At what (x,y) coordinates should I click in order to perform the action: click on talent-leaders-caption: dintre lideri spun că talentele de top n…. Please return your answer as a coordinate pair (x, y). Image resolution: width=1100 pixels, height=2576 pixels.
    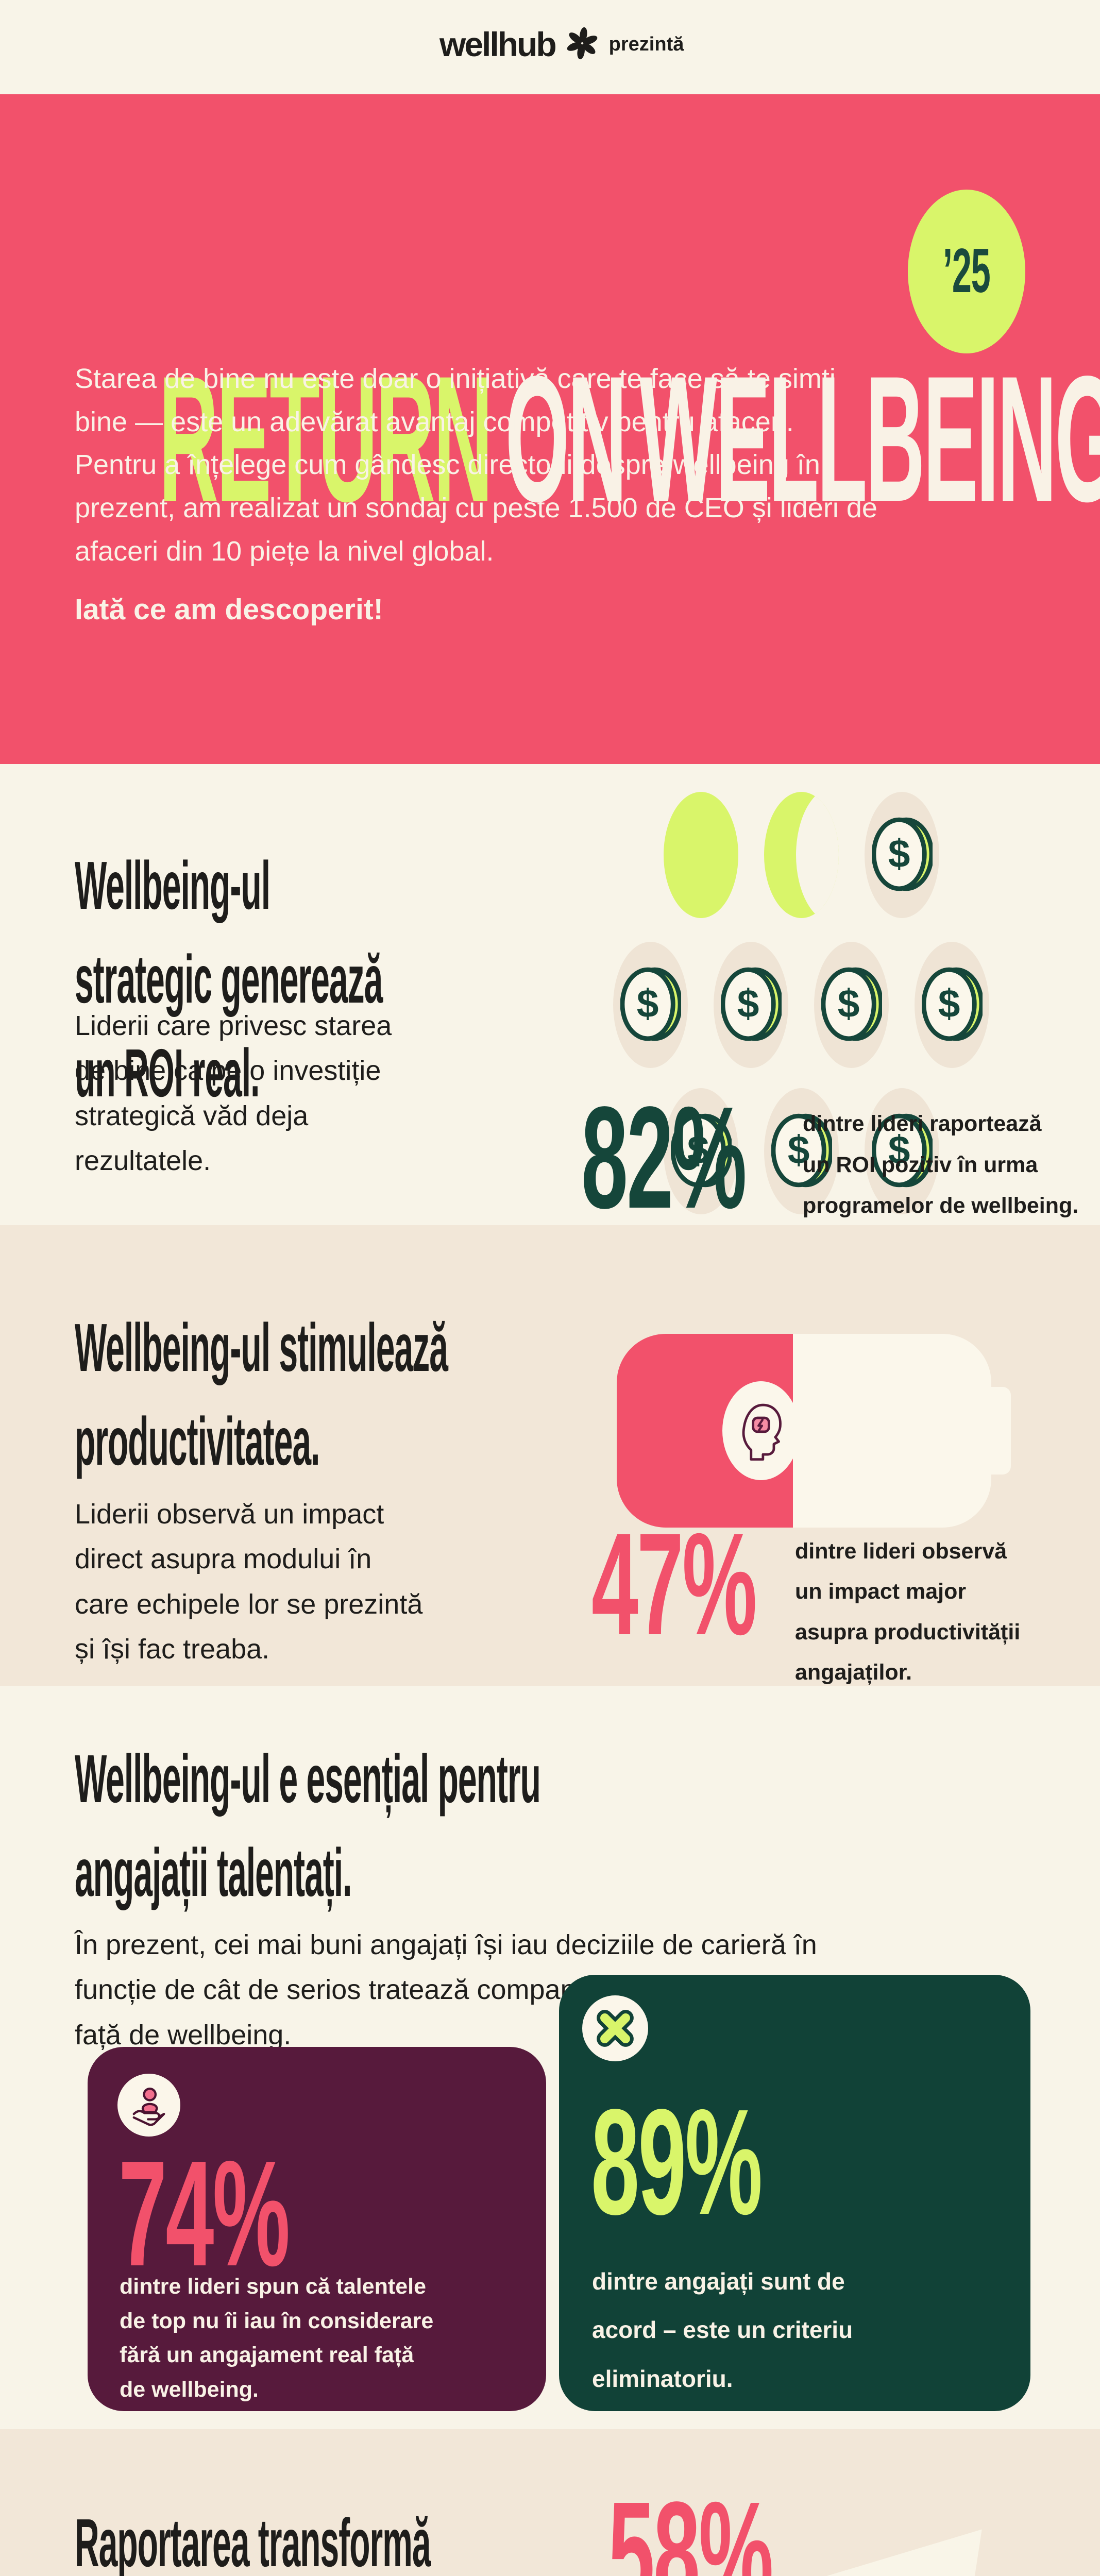
    Looking at the image, I should click on (277, 2338).